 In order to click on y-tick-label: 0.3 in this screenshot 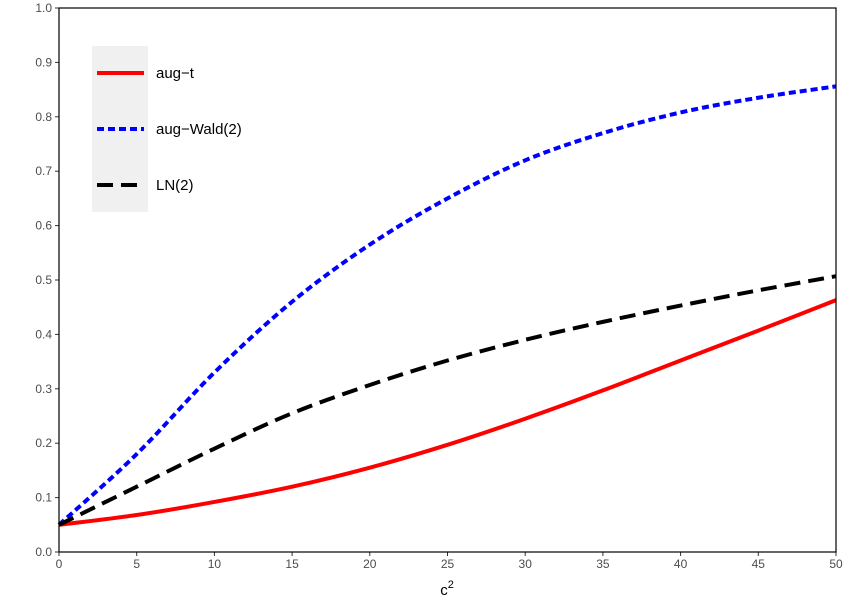, I will do `click(43, 389)`.